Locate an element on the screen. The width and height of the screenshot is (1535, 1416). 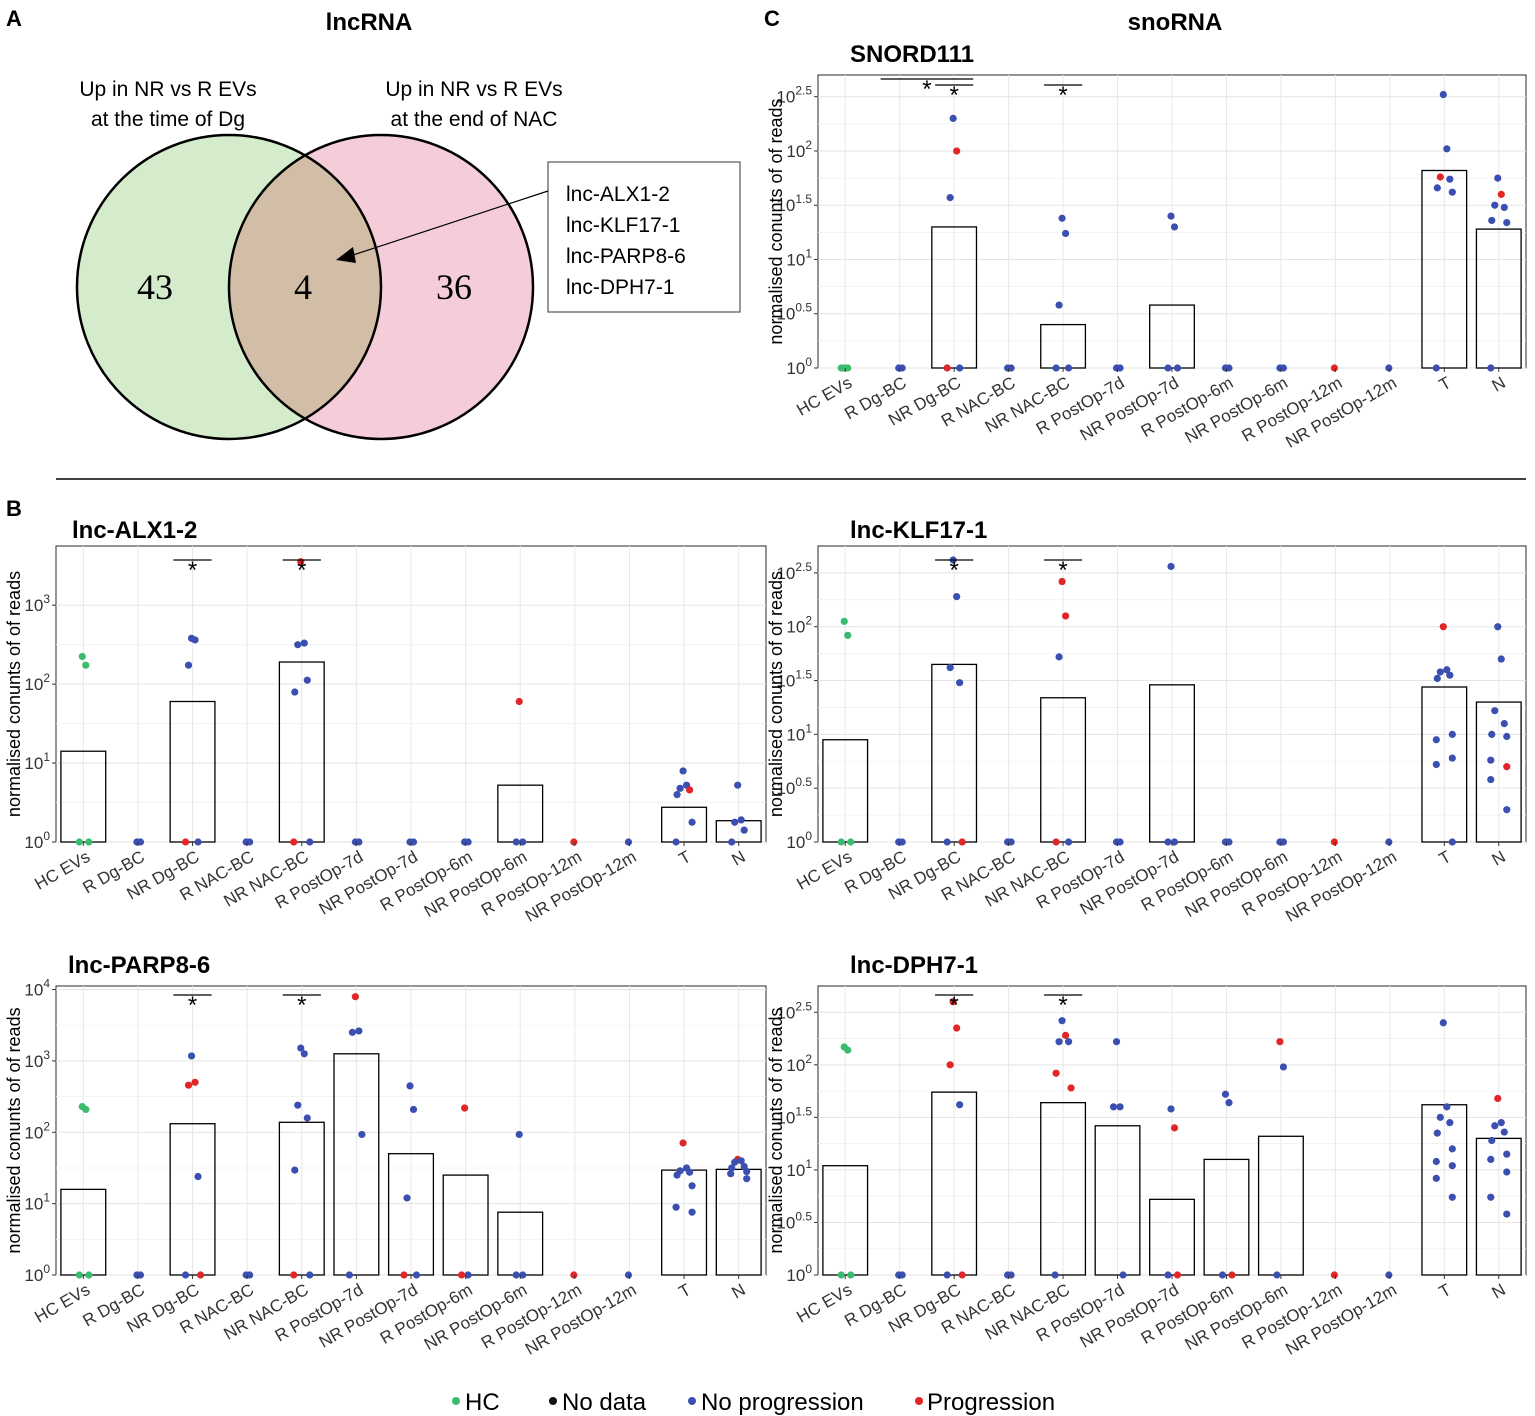
overlap-arrow-line is located at coordinates (449, 223).